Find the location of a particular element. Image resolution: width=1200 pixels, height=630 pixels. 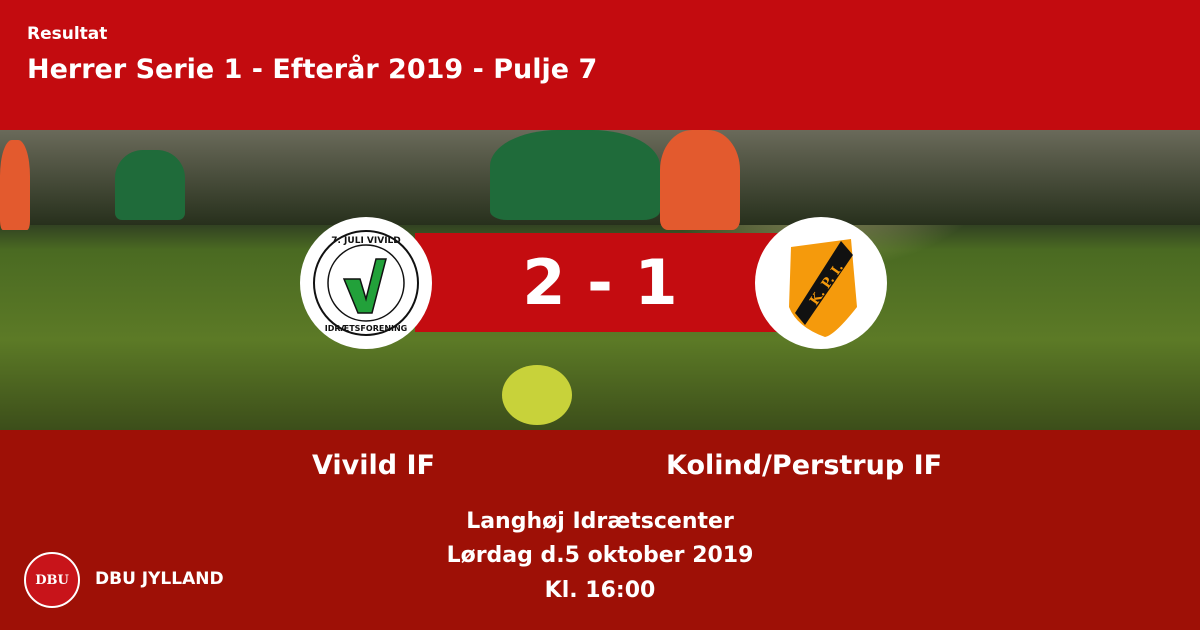

svg-text: IDRÆTSFORENING is located at coordinates (366, 328).